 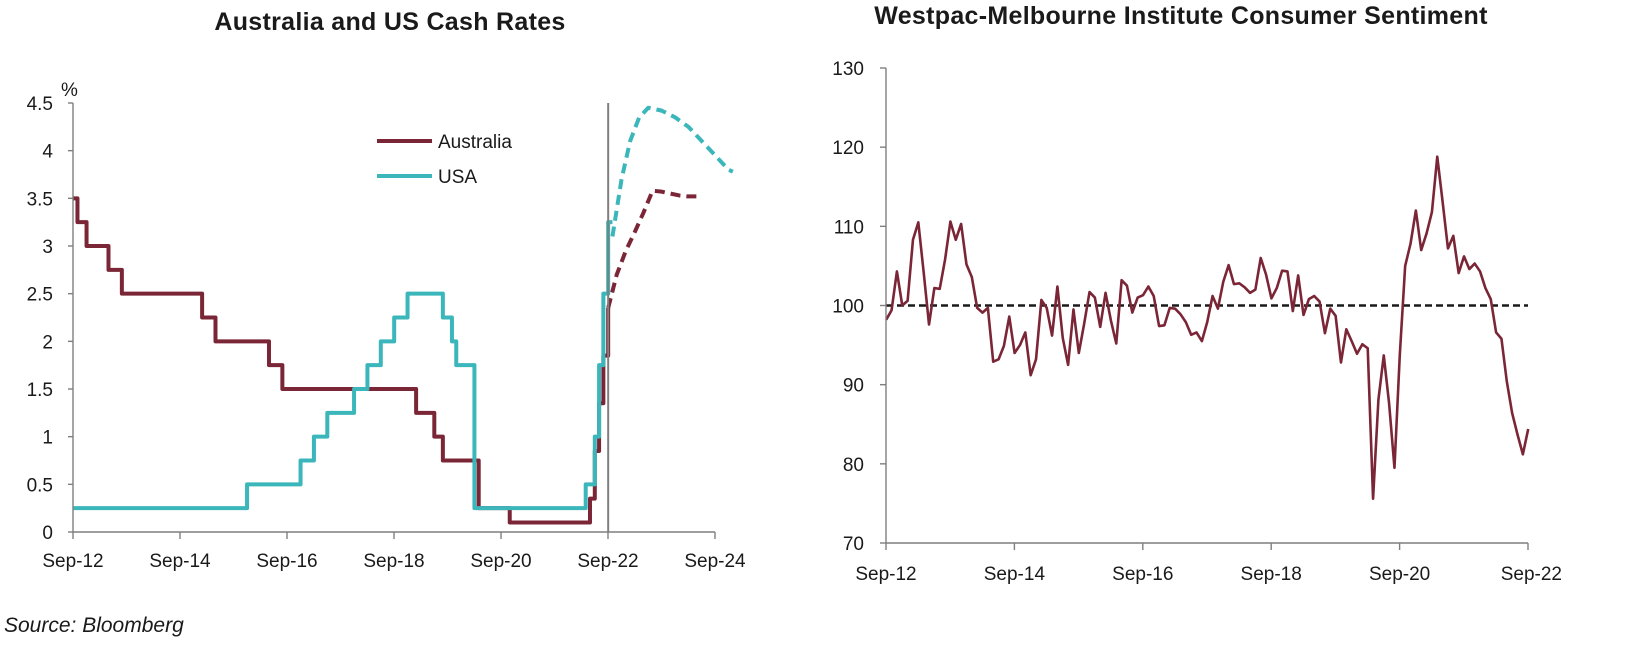 What do you see at coordinates (47, 152) in the screenshot?
I see `y-tick-label: 4` at bounding box center [47, 152].